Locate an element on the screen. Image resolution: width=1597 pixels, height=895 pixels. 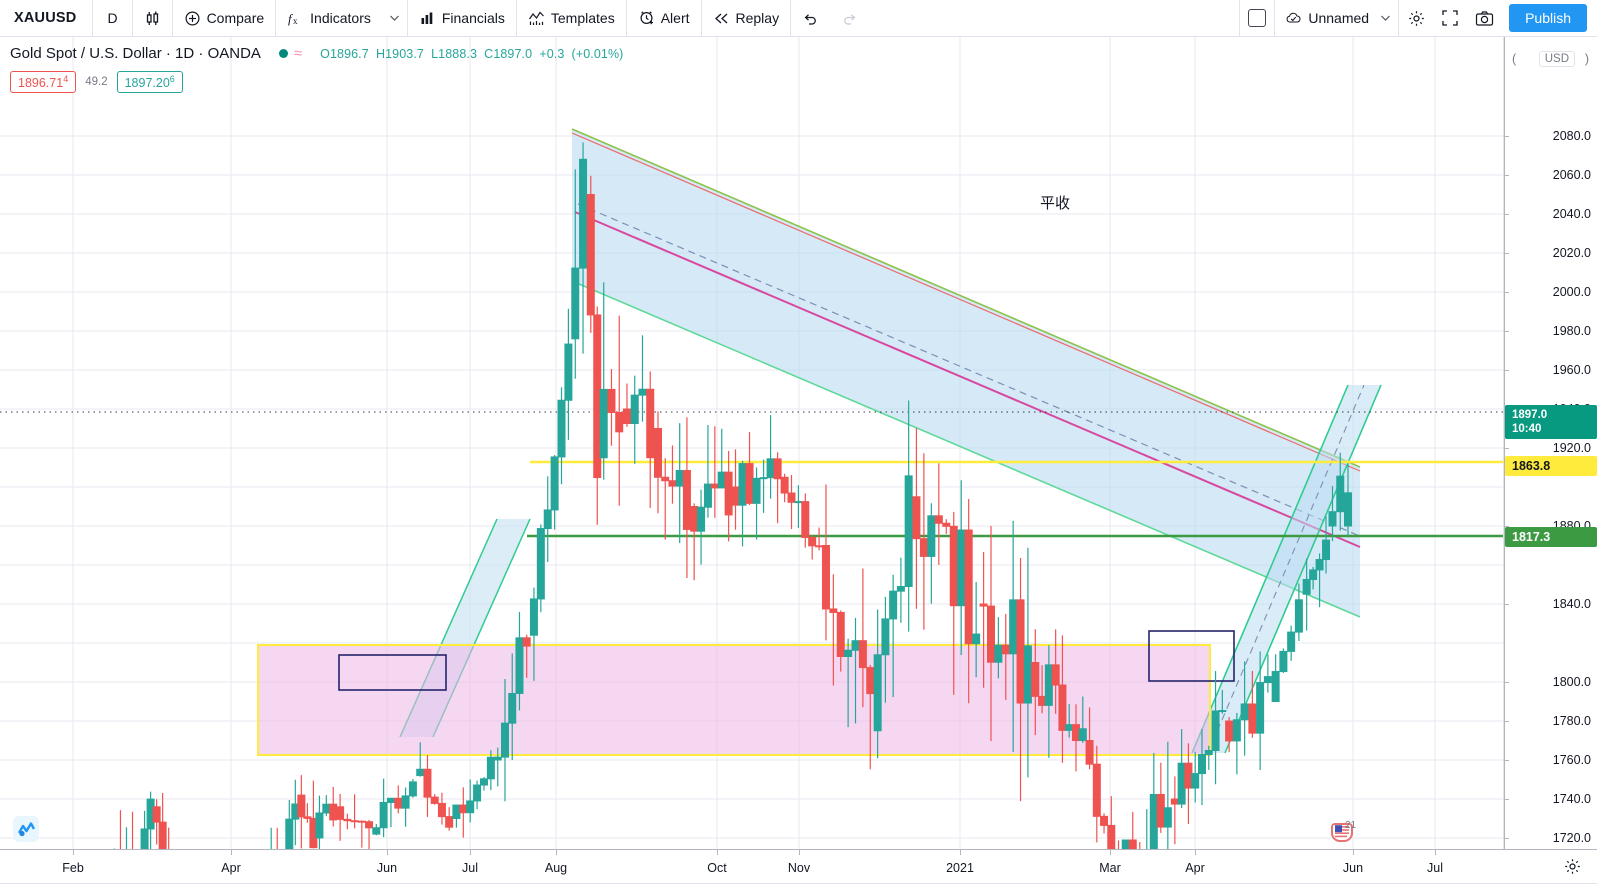
interval-button: D is located at coordinates (112, 18).